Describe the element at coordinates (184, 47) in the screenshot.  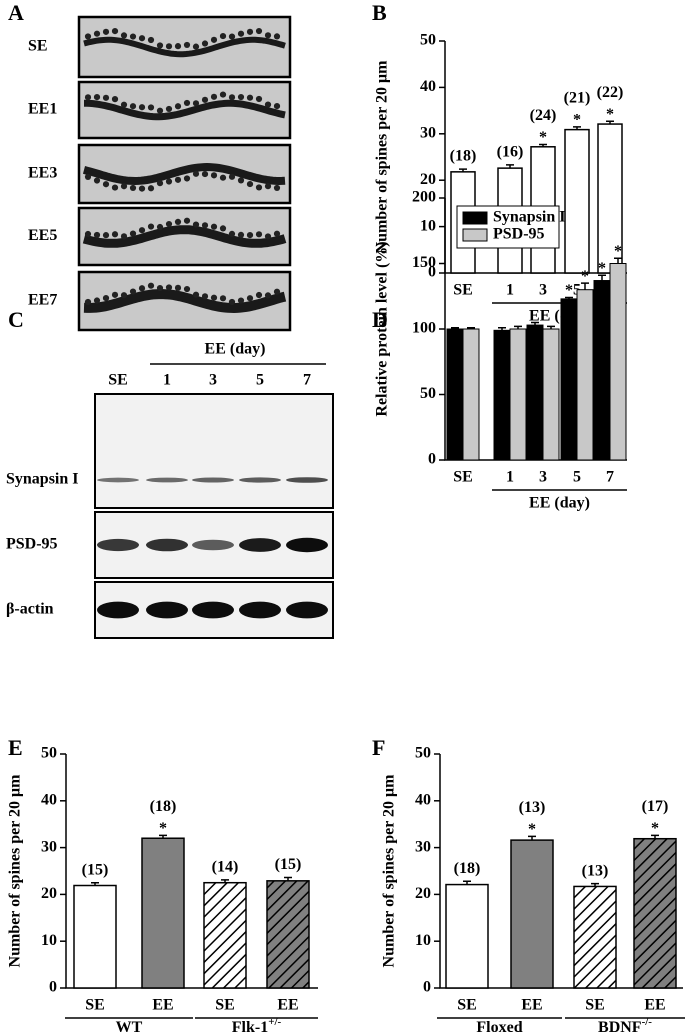
I see `micrograph` at that location.